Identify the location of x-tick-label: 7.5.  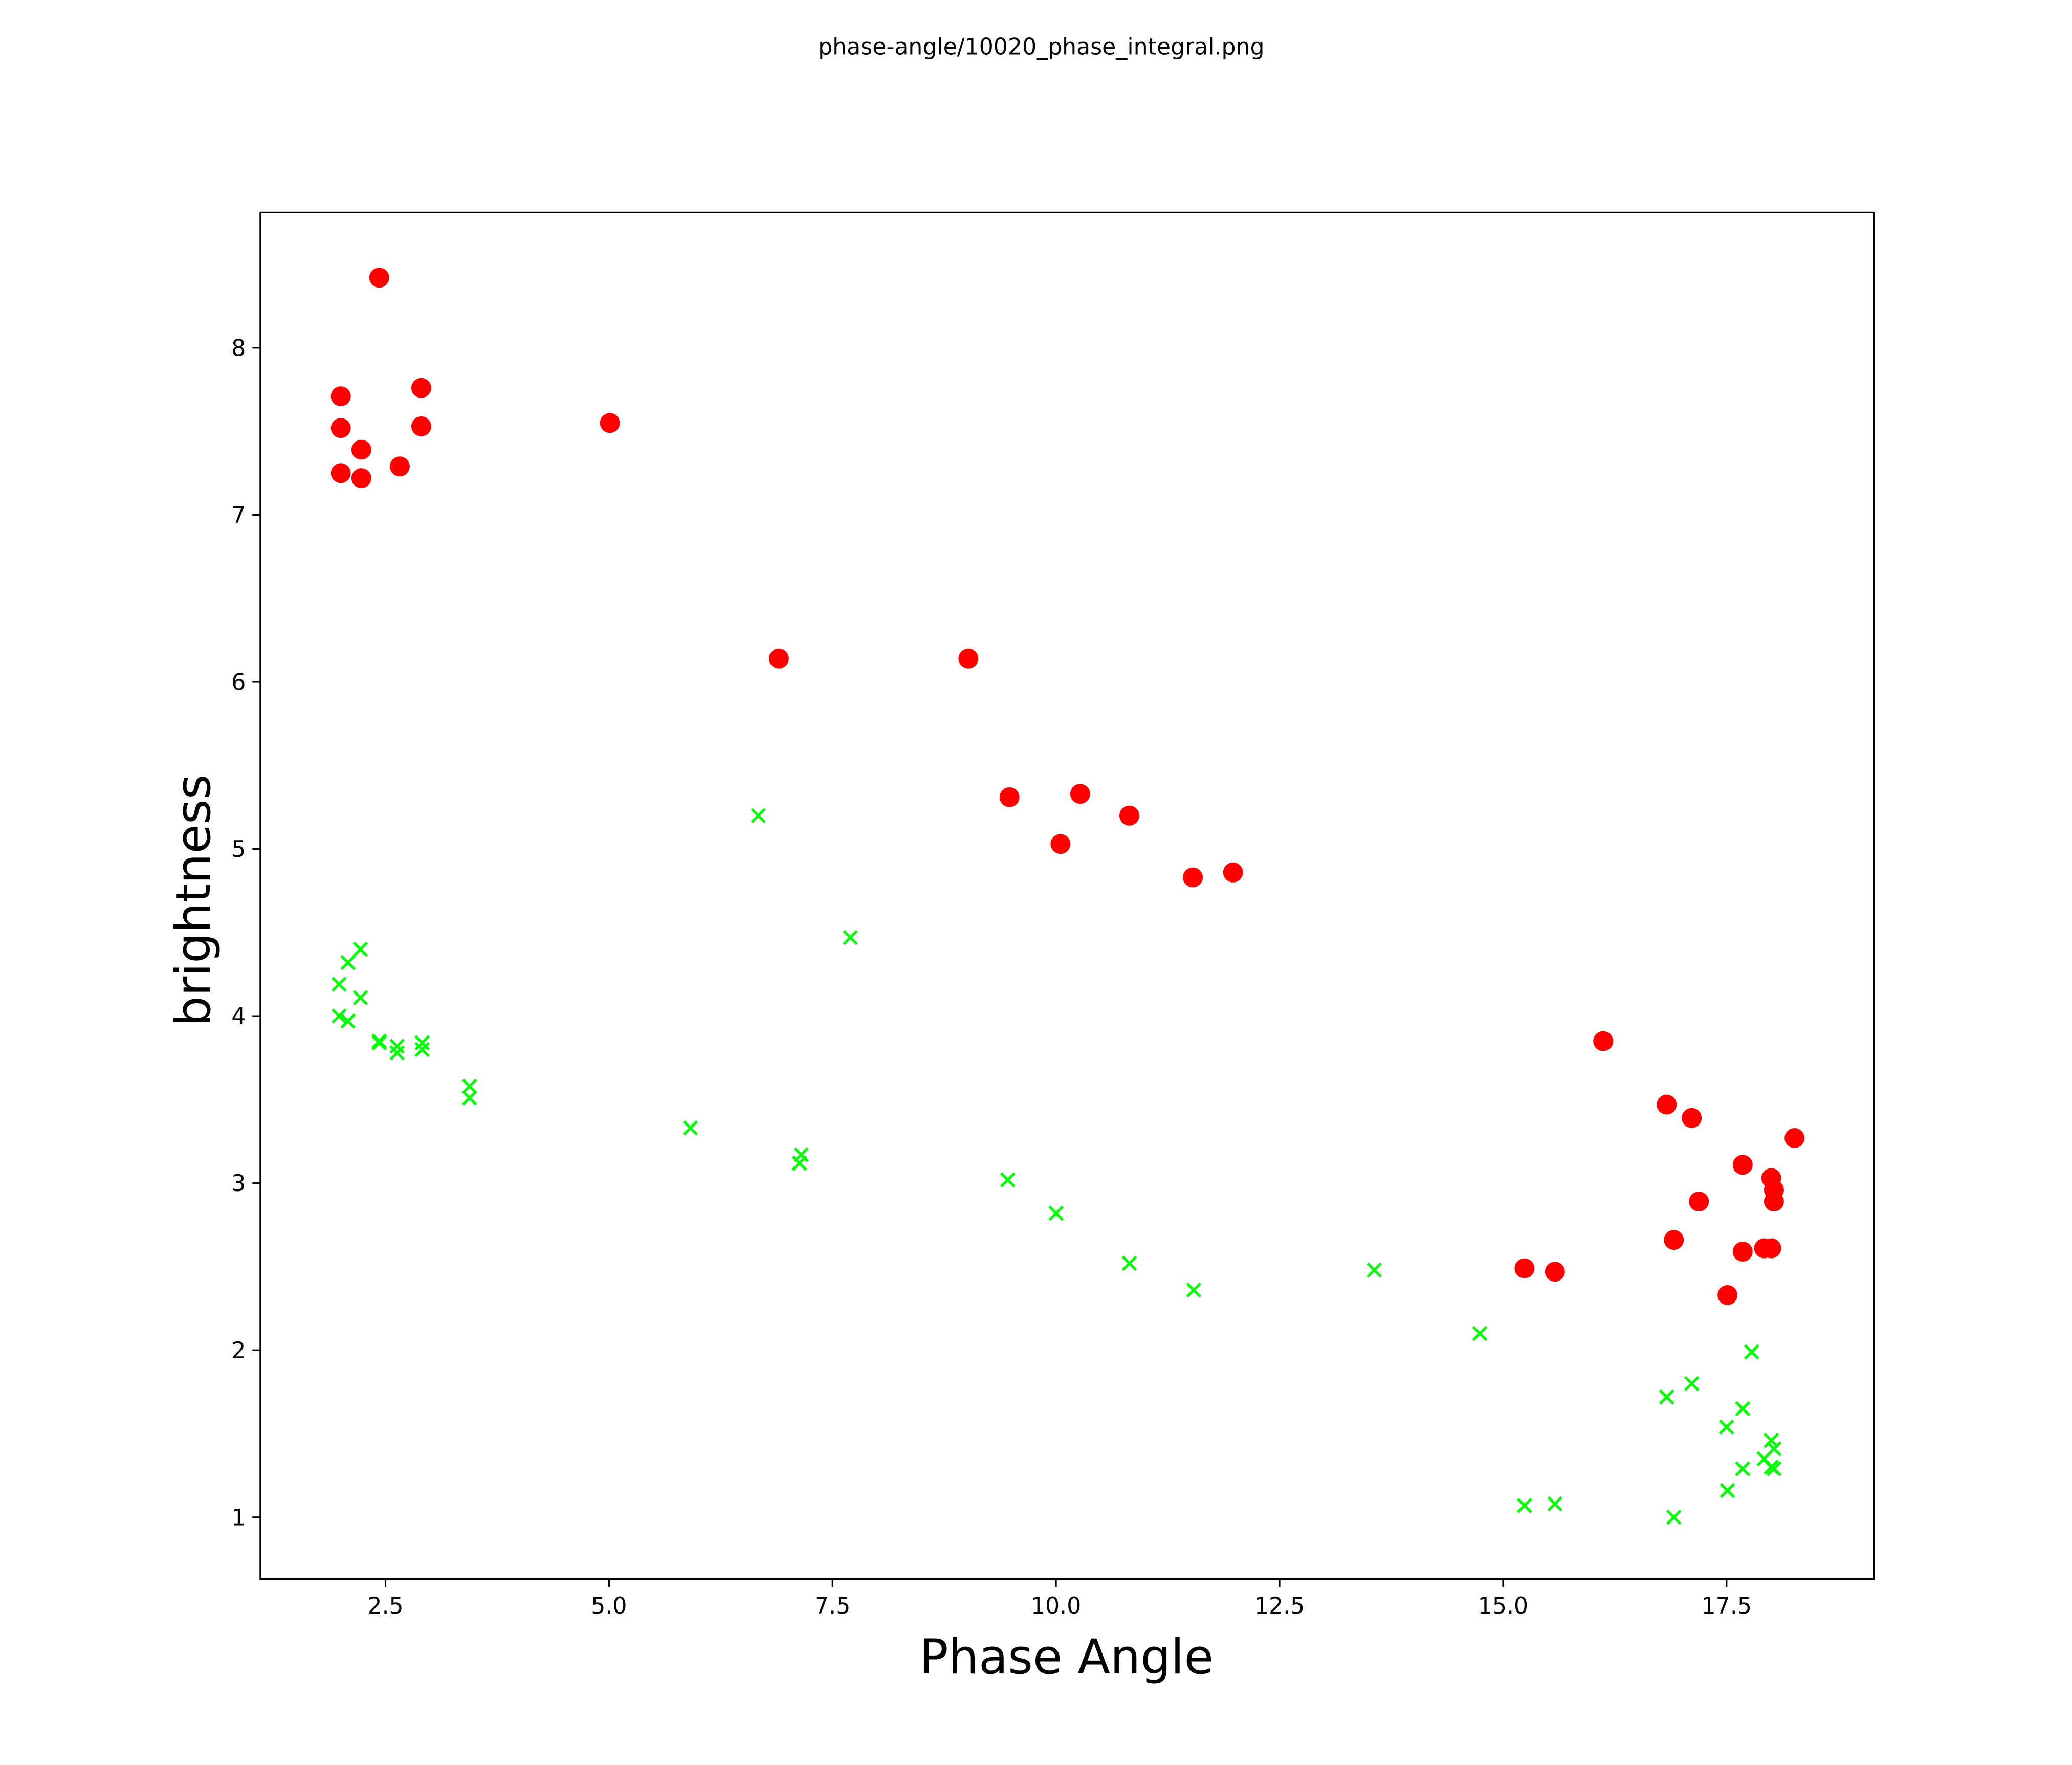
(832, 1606).